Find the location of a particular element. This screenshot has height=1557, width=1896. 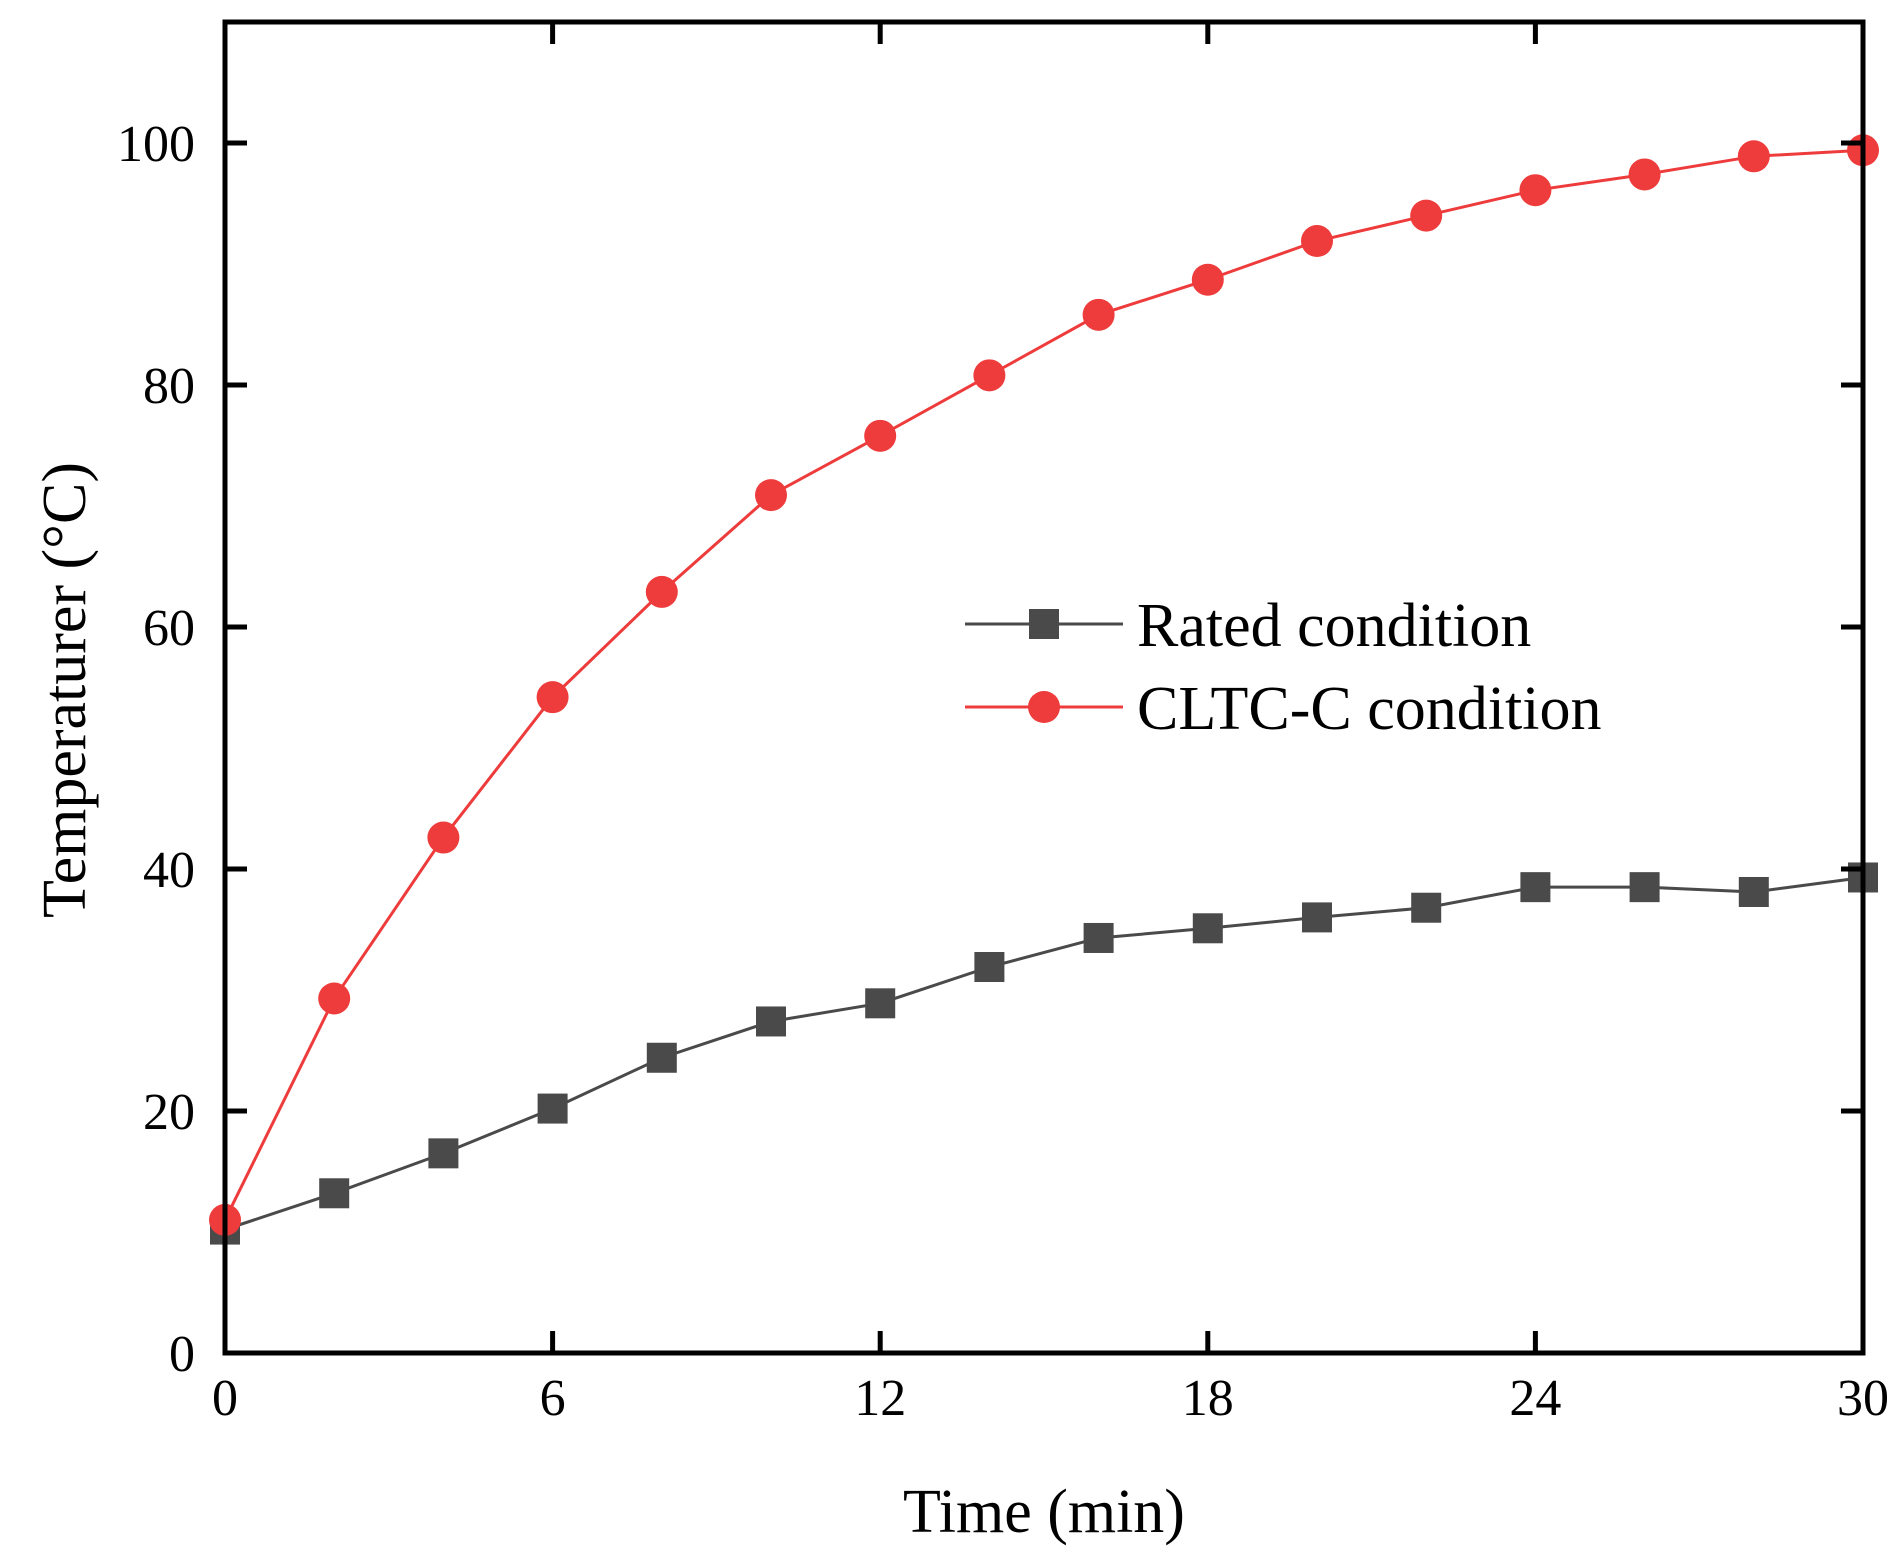

y-tick-label: 80 is located at coordinates (169, 386).